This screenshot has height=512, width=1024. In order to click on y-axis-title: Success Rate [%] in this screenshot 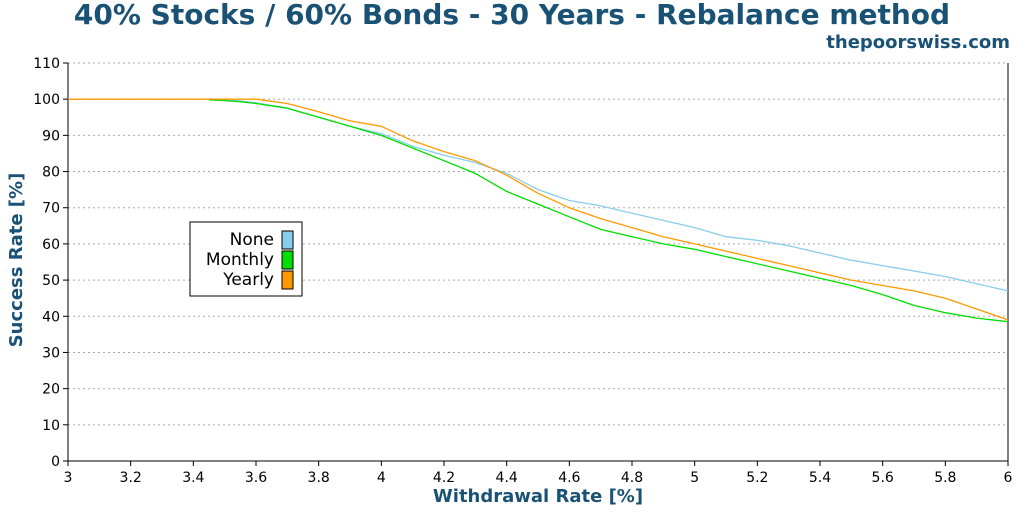, I will do `click(16, 260)`.